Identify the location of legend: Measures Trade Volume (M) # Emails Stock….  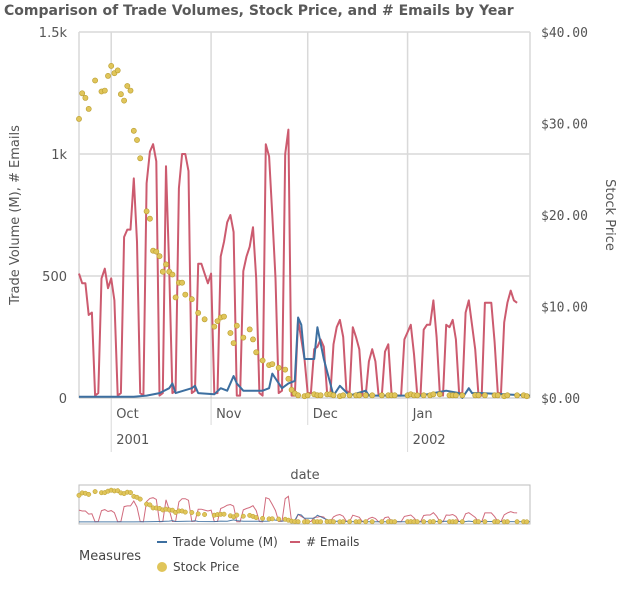
(219, 554).